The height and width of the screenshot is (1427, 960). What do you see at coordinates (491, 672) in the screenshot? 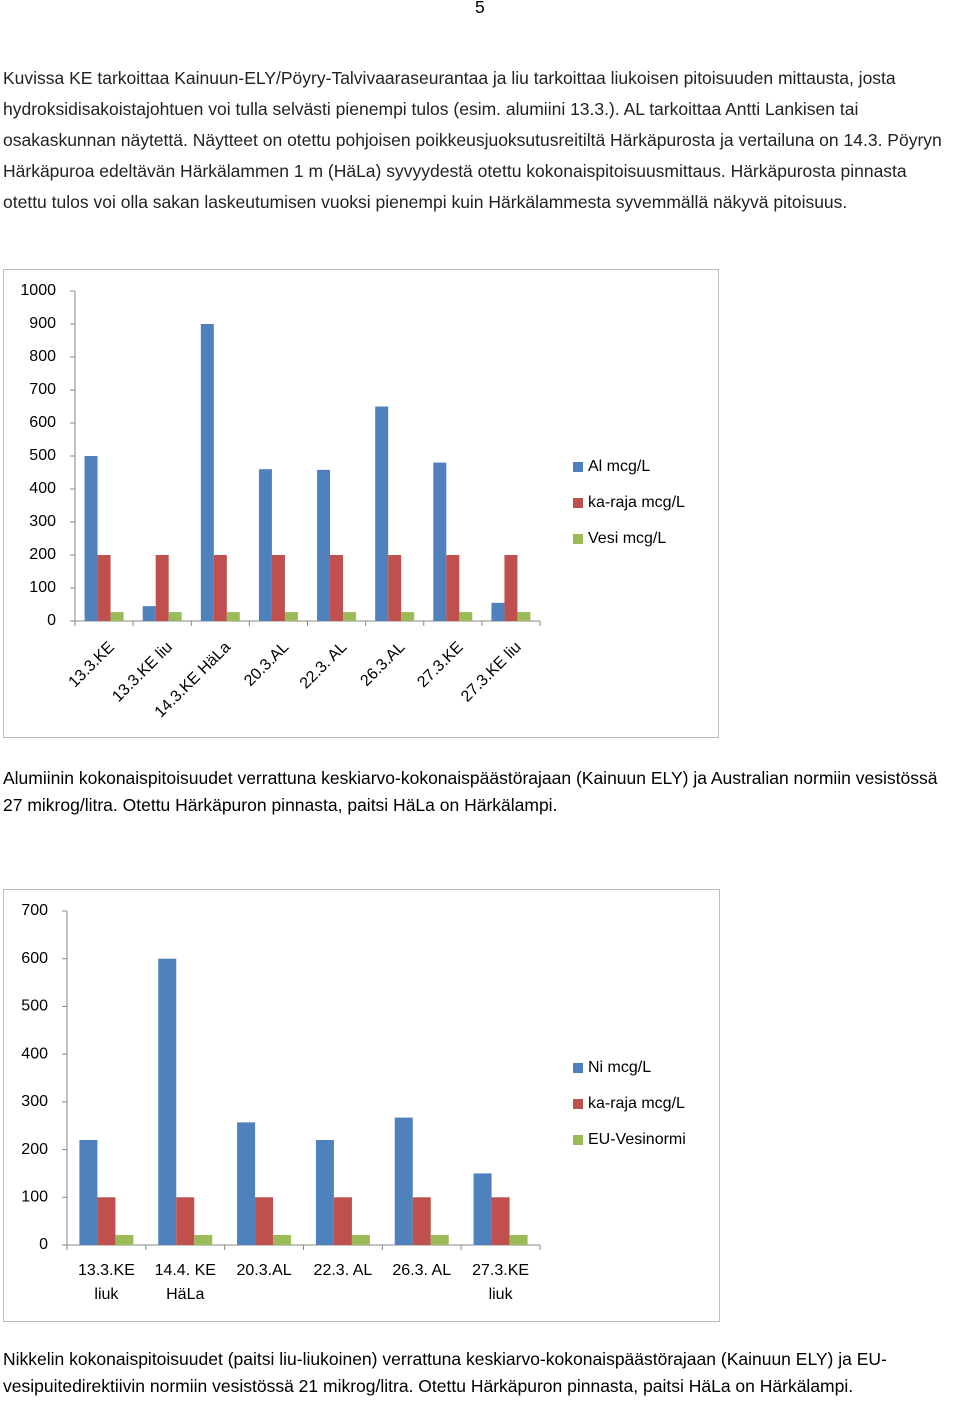
I see `x-tick-label: 27.3.KE liu` at bounding box center [491, 672].